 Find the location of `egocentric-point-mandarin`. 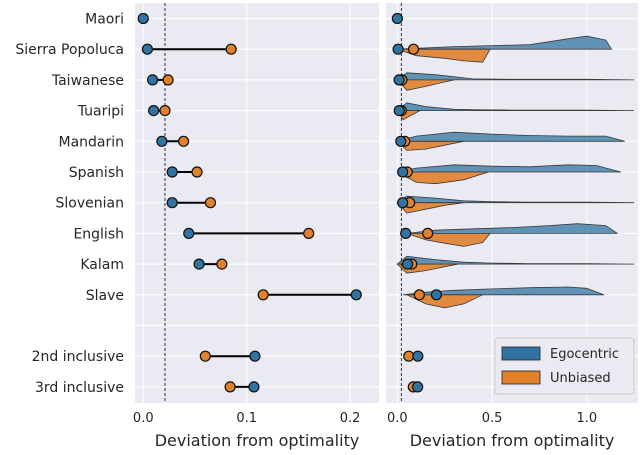

egocentric-point-mandarin is located at coordinates (162, 141).